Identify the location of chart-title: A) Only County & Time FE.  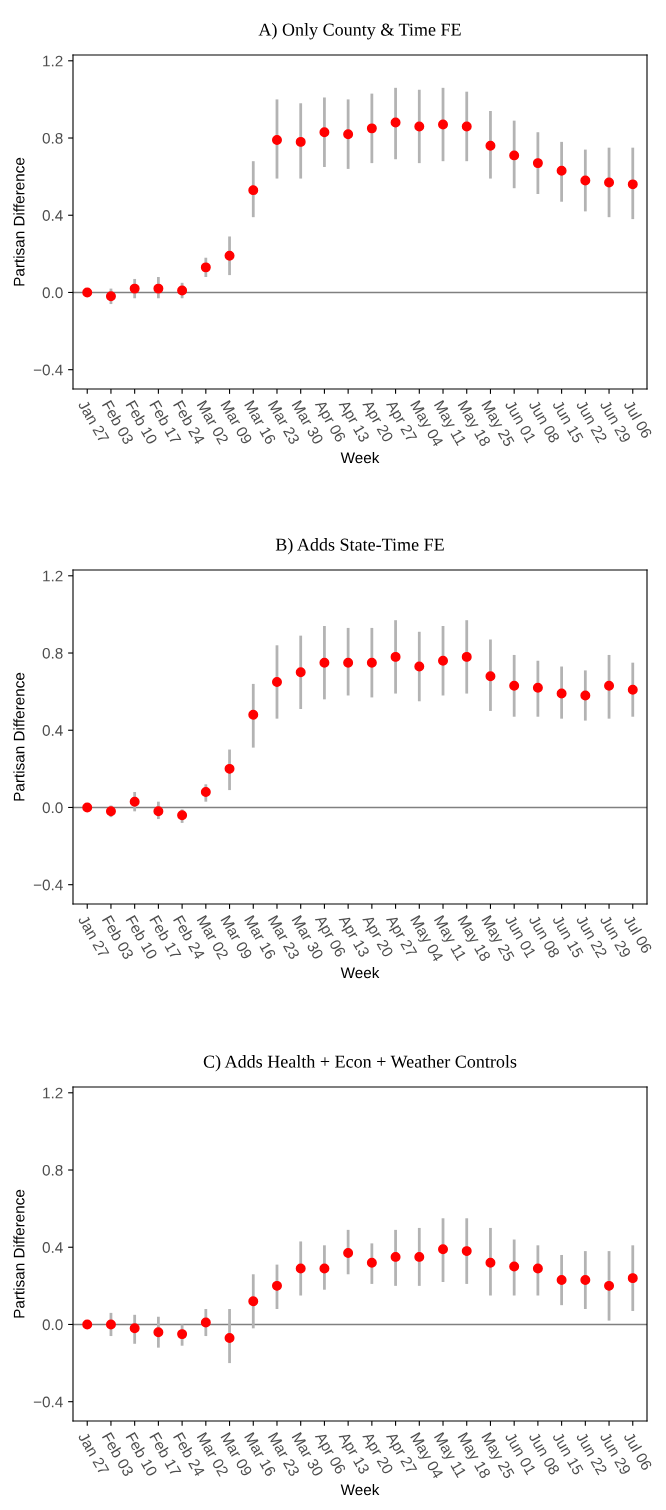
(359, 31).